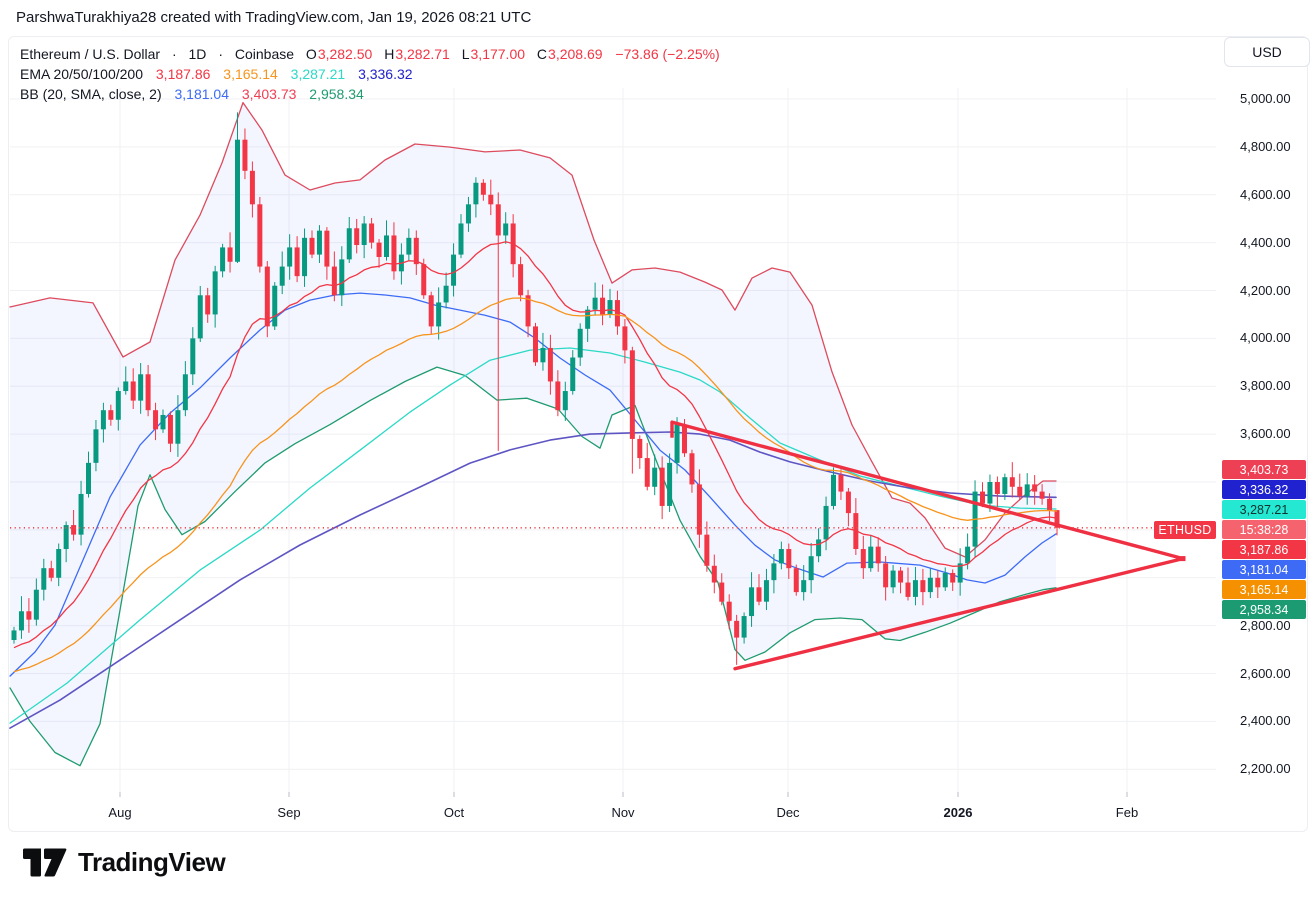 This screenshot has height=899, width=1316. What do you see at coordinates (81, 74) in the screenshot?
I see `ema-indicator-label: EMA 20/50/100/200` at bounding box center [81, 74].